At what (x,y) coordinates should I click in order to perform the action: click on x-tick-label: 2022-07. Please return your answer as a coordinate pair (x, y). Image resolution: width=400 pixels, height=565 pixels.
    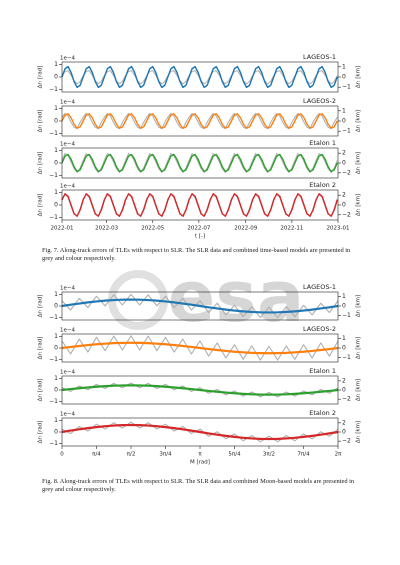
    Looking at the image, I should click on (198, 229).